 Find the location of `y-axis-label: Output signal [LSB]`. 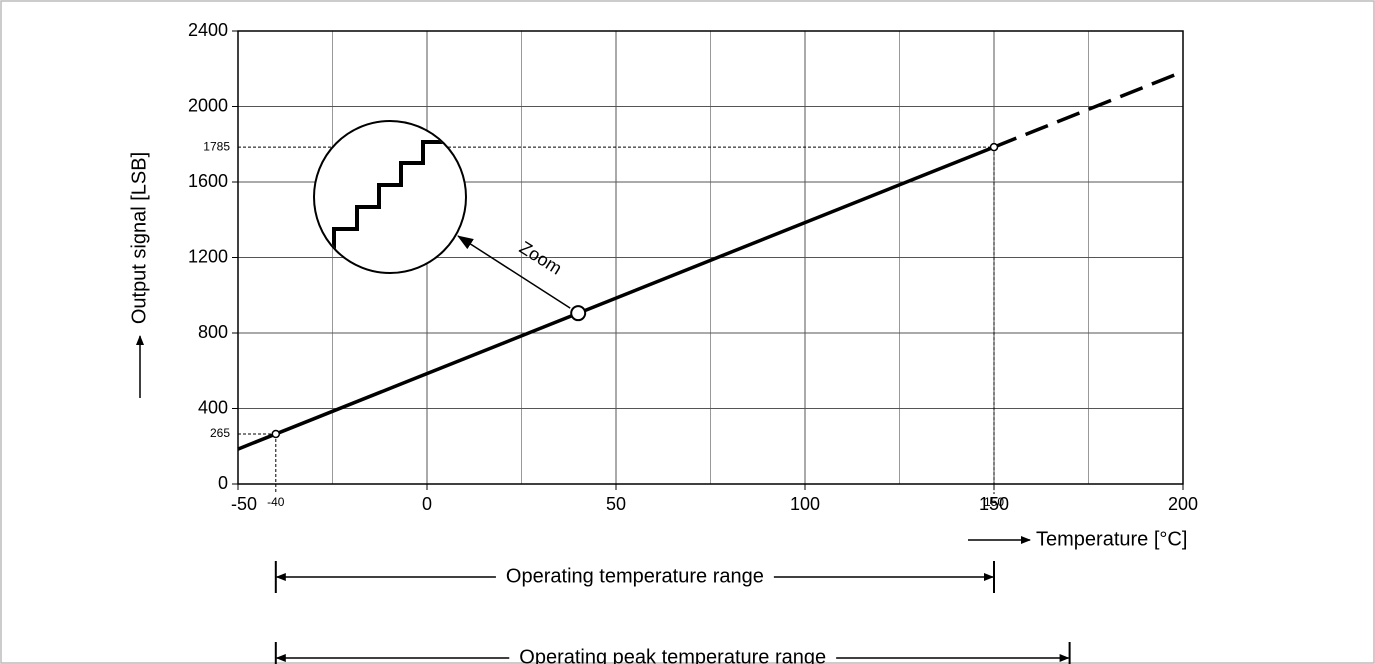

y-axis-label: Output signal [LSB] is located at coordinates (139, 238).